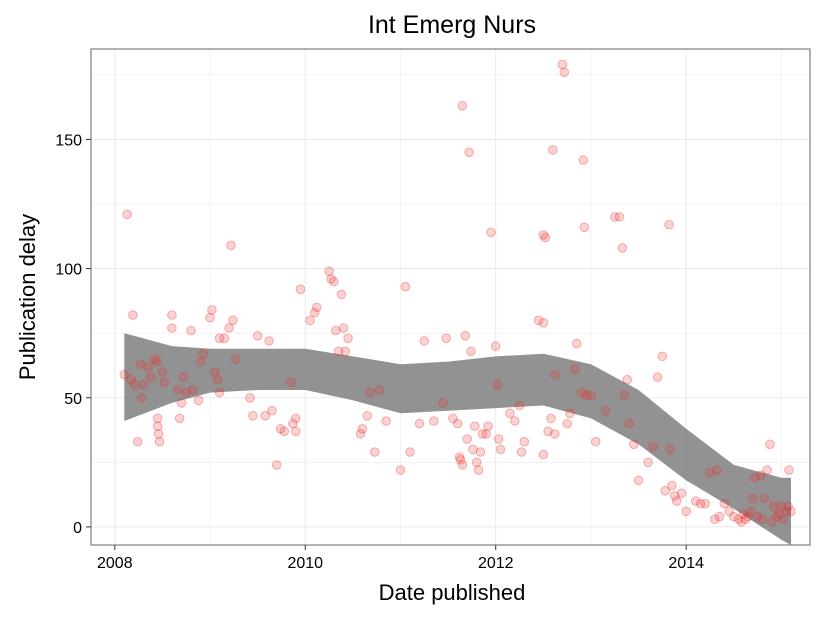 The image size is (825, 618). What do you see at coordinates (400, 558) in the screenshot?
I see `x-axis: 2008 2010 2012 2014` at bounding box center [400, 558].